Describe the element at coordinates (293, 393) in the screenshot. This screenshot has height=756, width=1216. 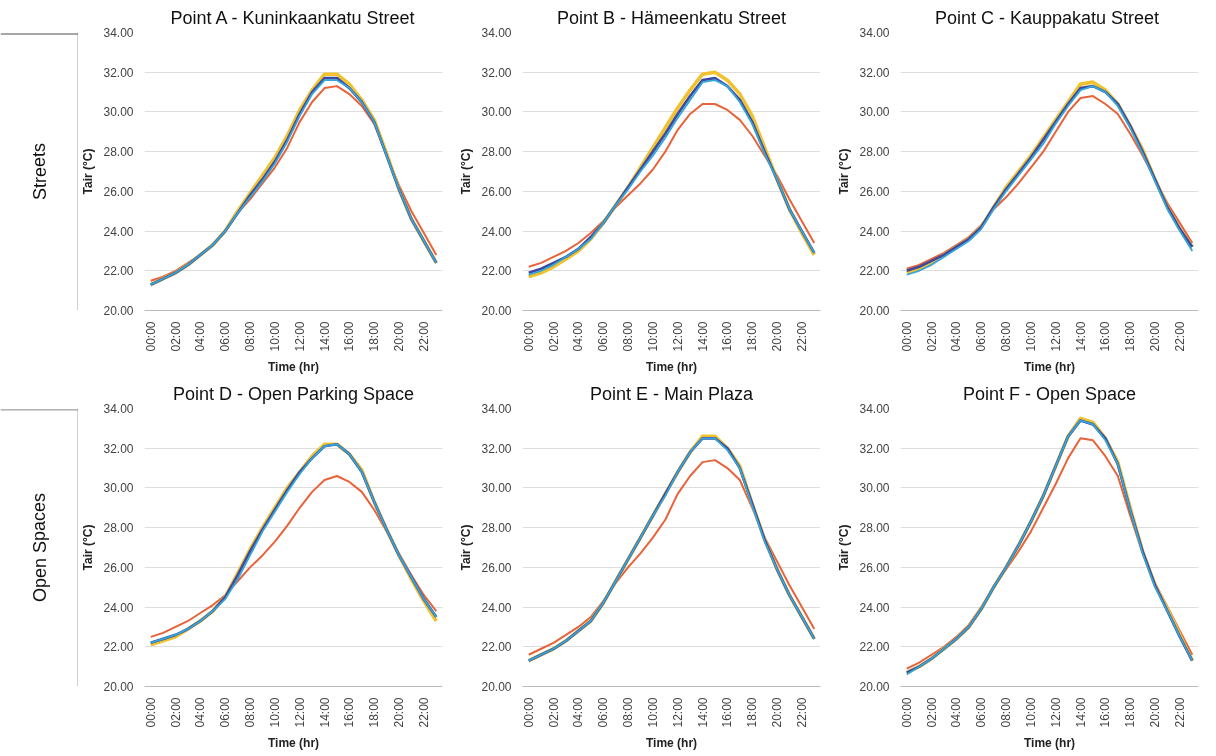
I see `chart-title: Point D - Open Parking Space` at that location.